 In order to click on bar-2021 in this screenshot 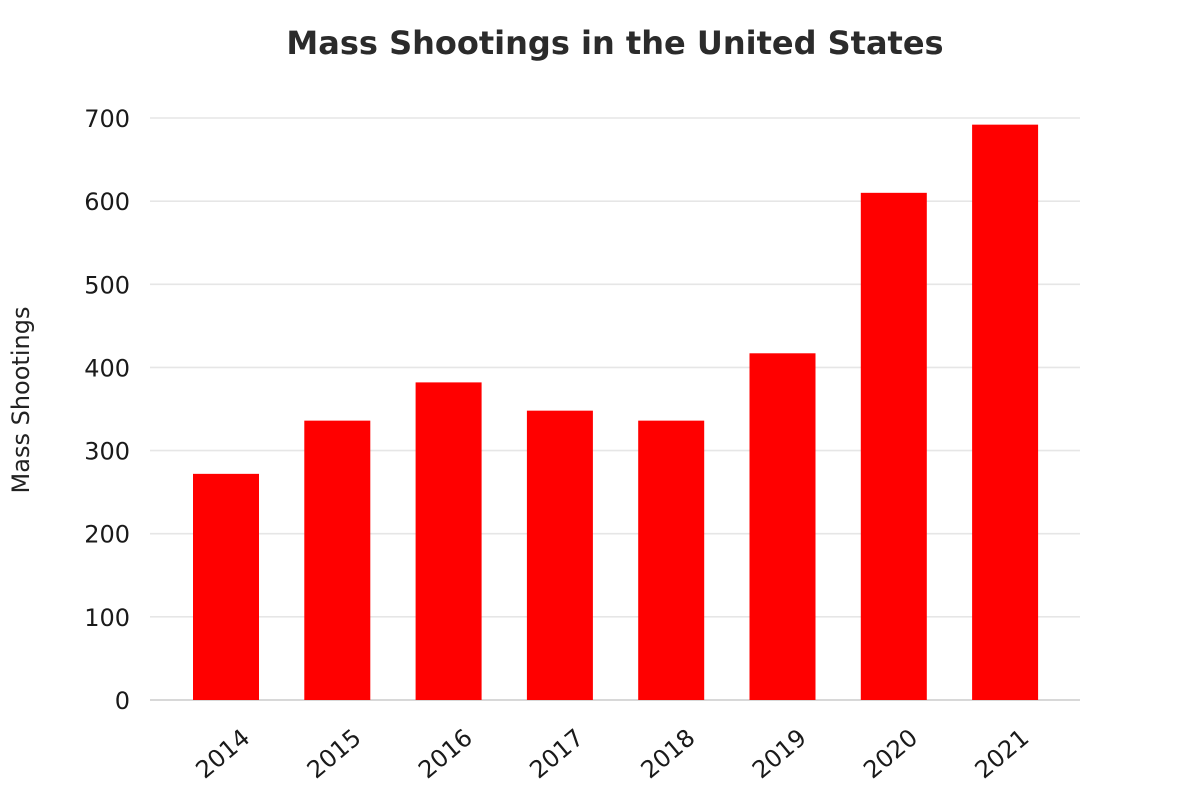, I will do `click(1005, 412)`.